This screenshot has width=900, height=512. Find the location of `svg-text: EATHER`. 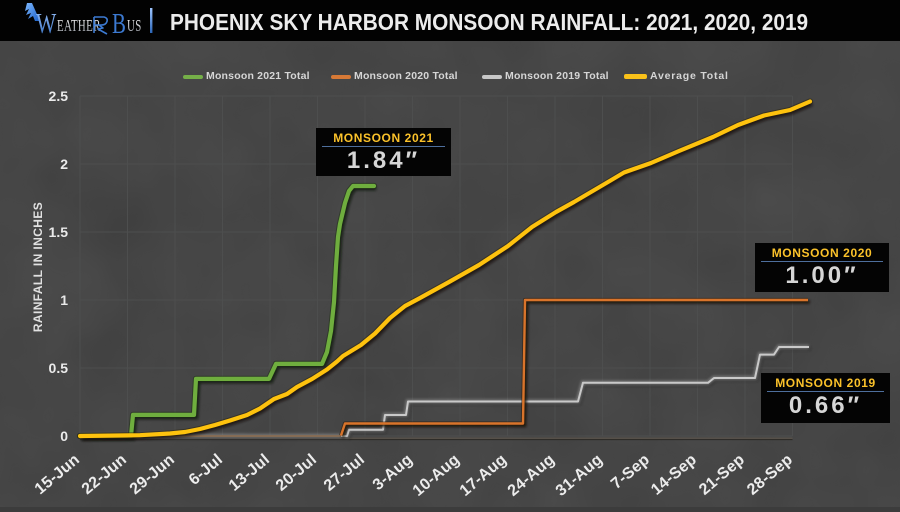

svg-text: EATHER is located at coordinates (79, 27).